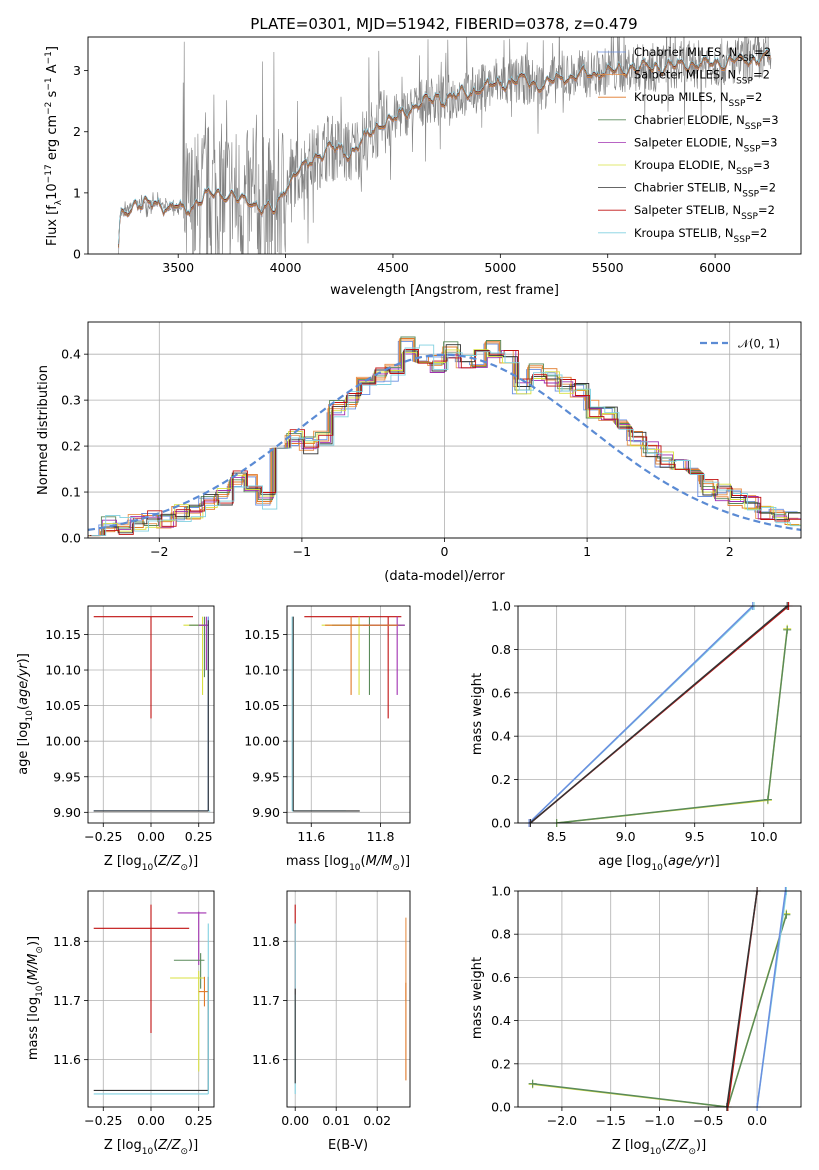  What do you see at coordinates (706, 122) in the screenshot?
I see `legend-label: Chabrier ELODIE, NSSP=3` at bounding box center [706, 122].